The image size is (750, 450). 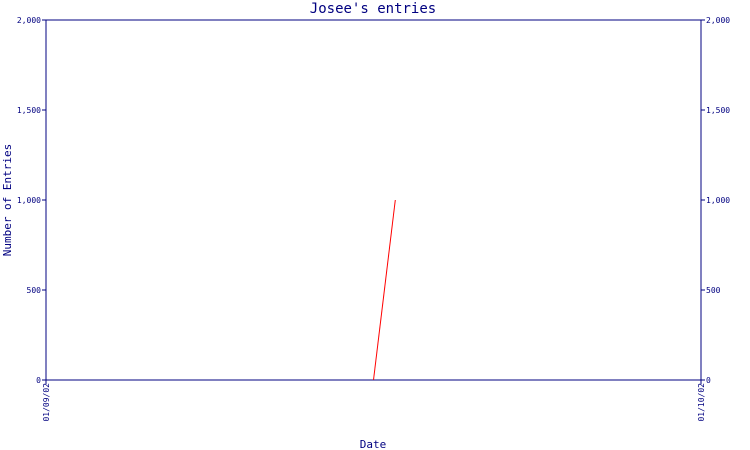 I want to click on y-tick-label-left: 2,000, so click(x=29, y=20).